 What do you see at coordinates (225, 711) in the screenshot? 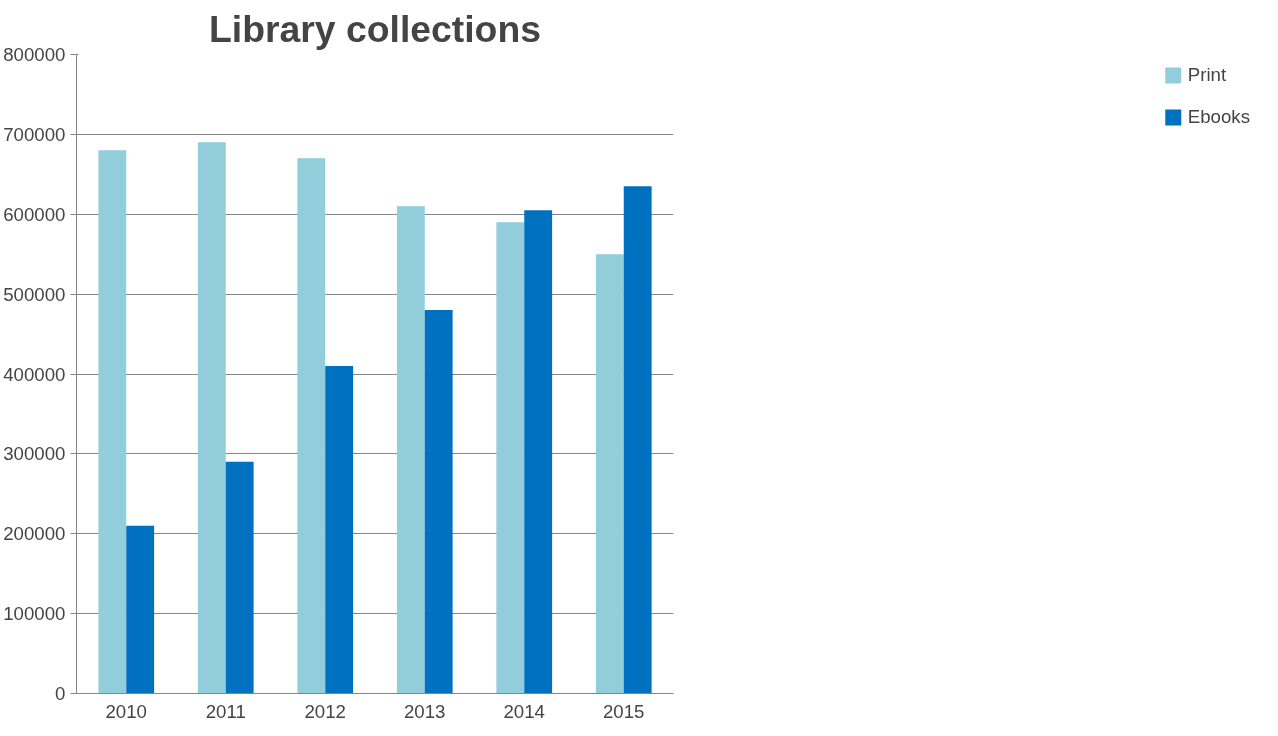
I see `x-tick-label: 2011` at bounding box center [225, 711].